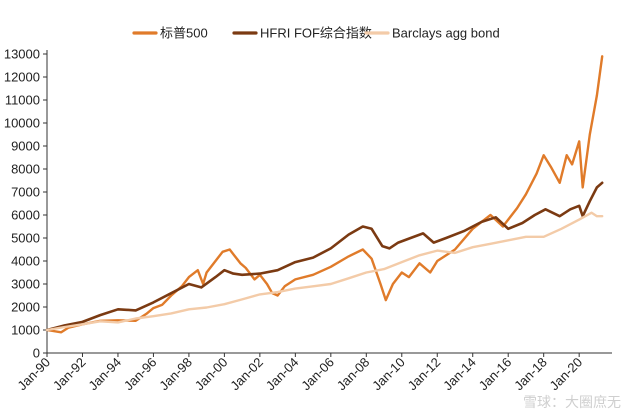  I want to click on x-tick-label: Jan-98, so click(175, 374).